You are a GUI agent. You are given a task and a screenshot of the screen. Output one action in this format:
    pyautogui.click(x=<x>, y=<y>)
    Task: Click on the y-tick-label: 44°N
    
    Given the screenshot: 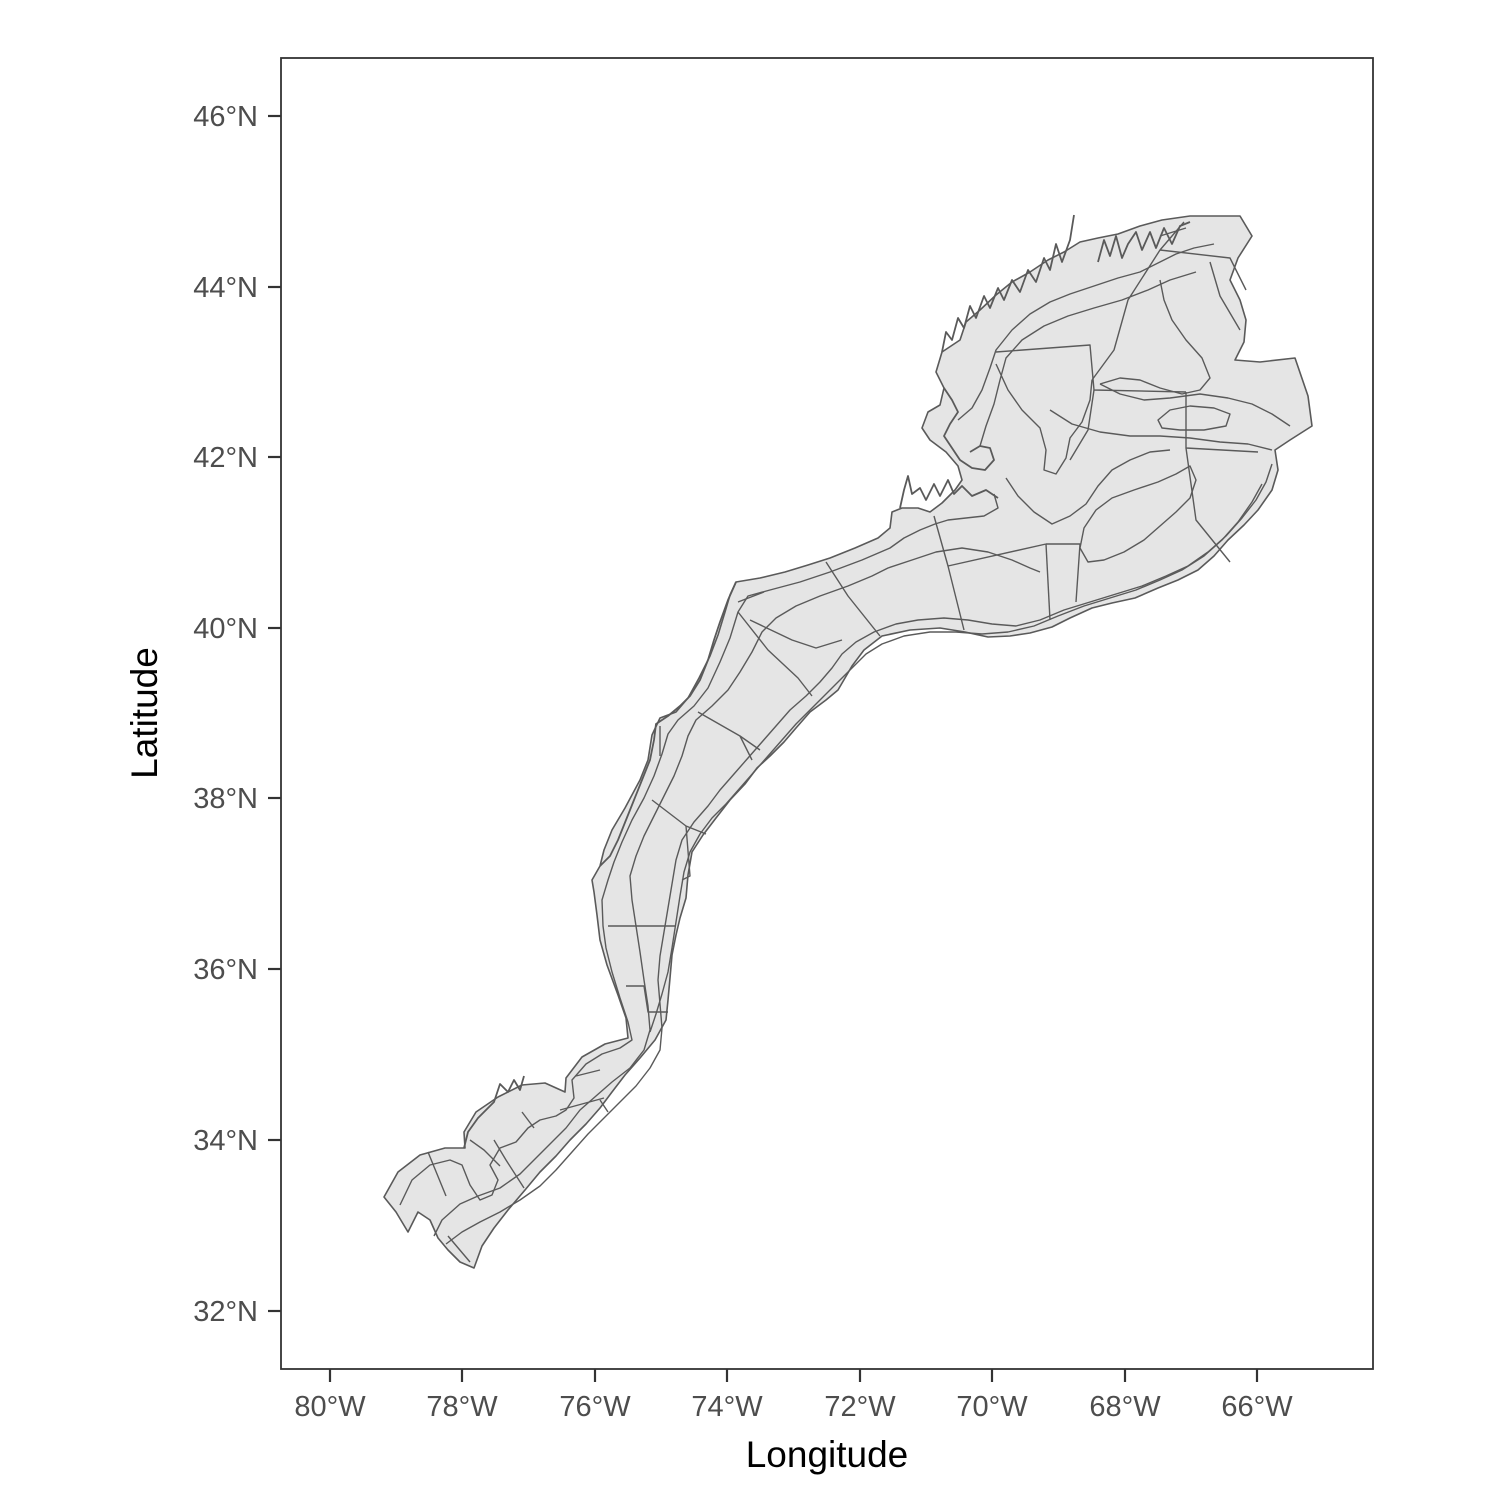 What is the action you would take?
    pyautogui.click(x=225, y=288)
    